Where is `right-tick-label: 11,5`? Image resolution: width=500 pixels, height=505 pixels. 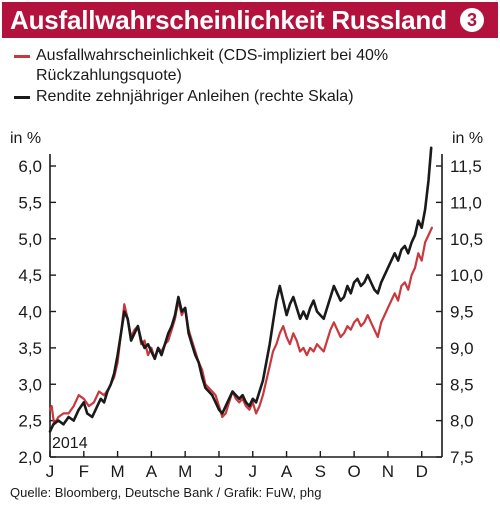
right-tick-label: 11,5 is located at coordinates (466, 166).